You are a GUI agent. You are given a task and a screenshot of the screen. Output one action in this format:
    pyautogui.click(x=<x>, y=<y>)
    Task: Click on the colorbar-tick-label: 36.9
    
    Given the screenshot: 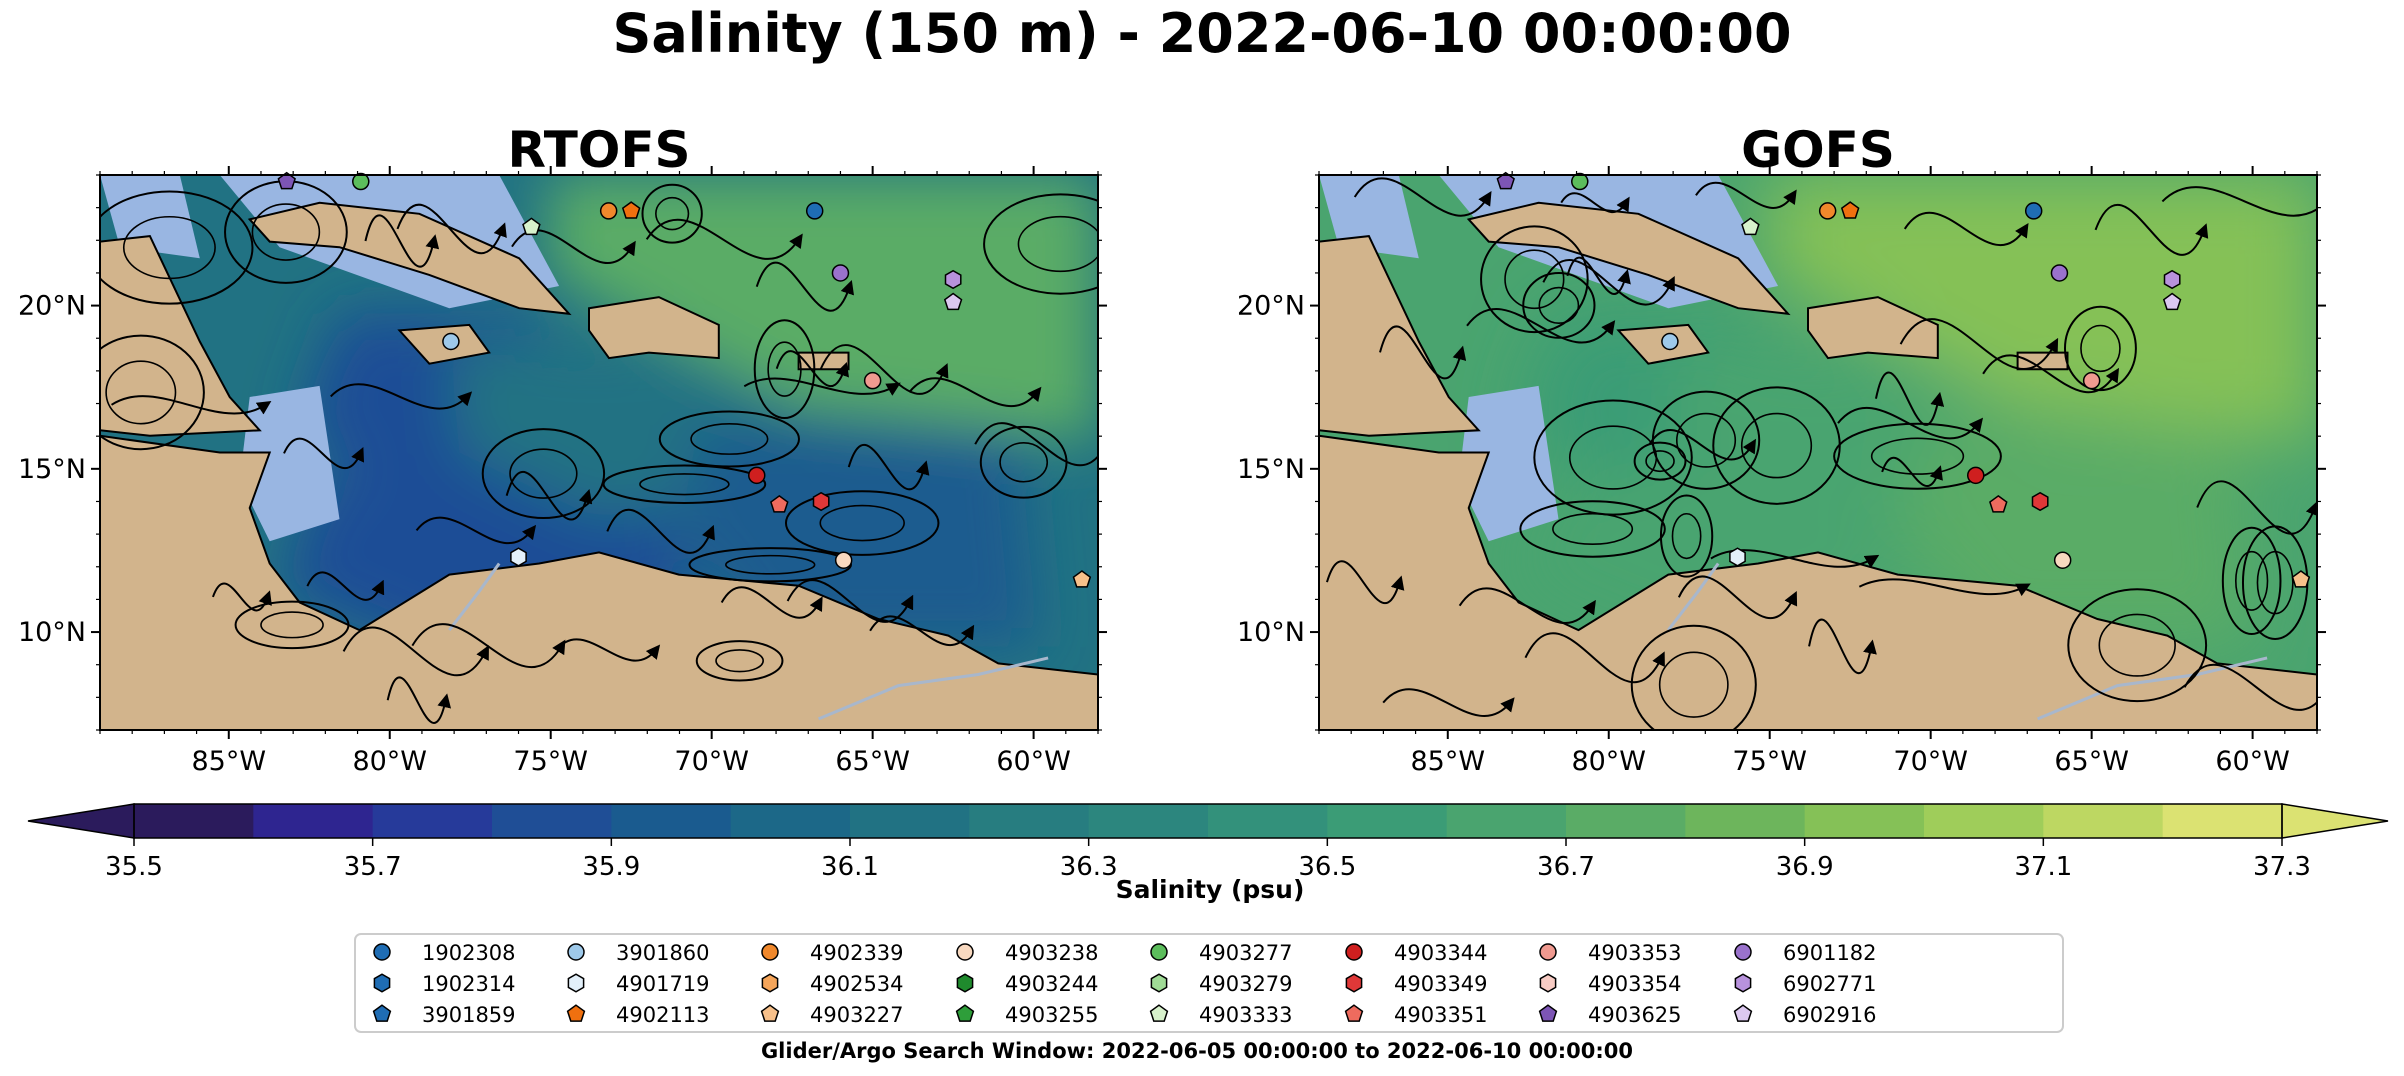 What is the action you would take?
    pyautogui.click(x=1805, y=867)
    